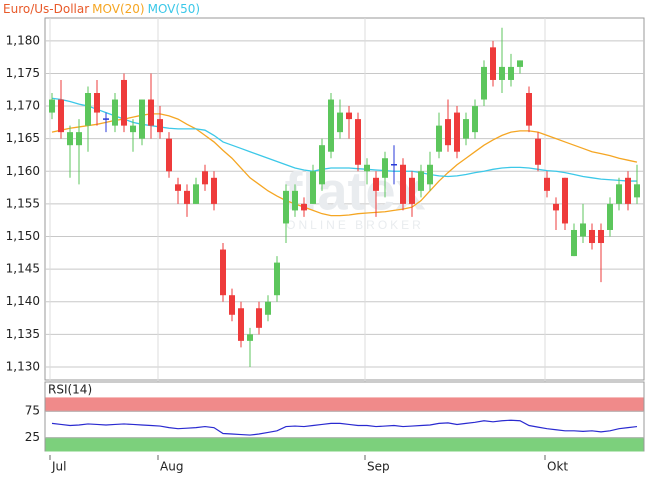 The image size is (645, 478). Describe the element at coordinates (70, 390) in the screenshot. I see `panel-label: RSI(14)` at that location.